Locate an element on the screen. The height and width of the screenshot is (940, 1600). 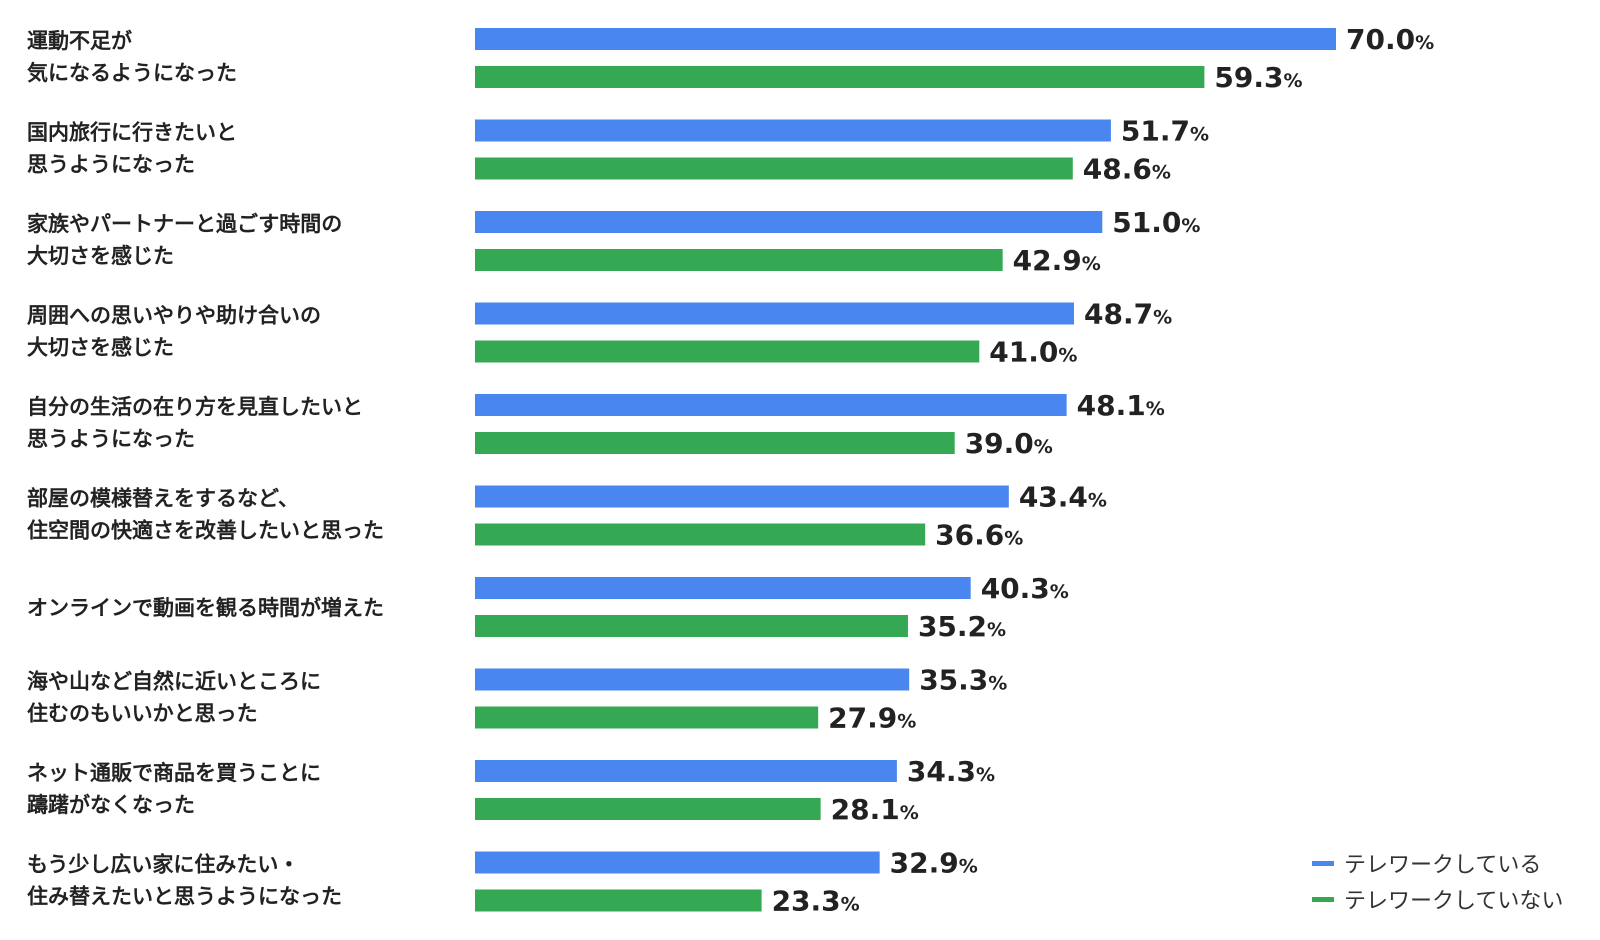
data-label-number: 48.7 is located at coordinates (1118, 314).